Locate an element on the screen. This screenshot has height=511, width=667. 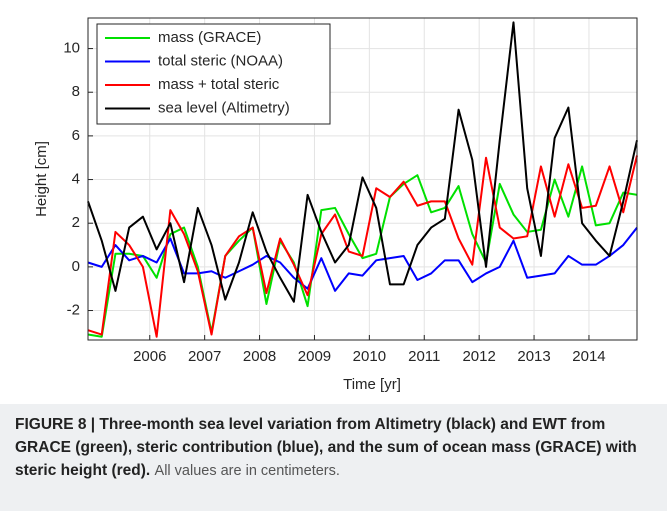
y-tick-label: 0 is located at coordinates (76, 266).